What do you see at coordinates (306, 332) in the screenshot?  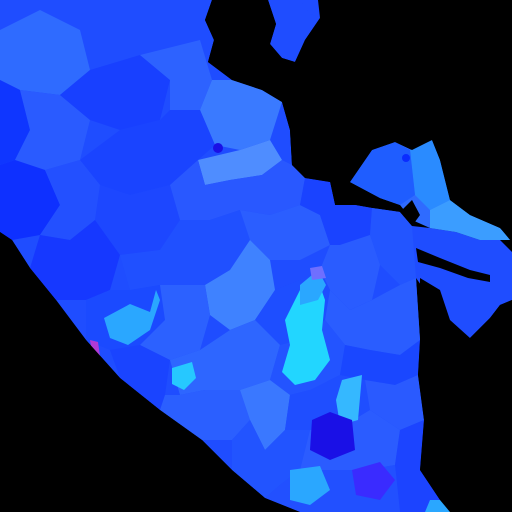 I see `region-highlight-cyan-center` at bounding box center [306, 332].